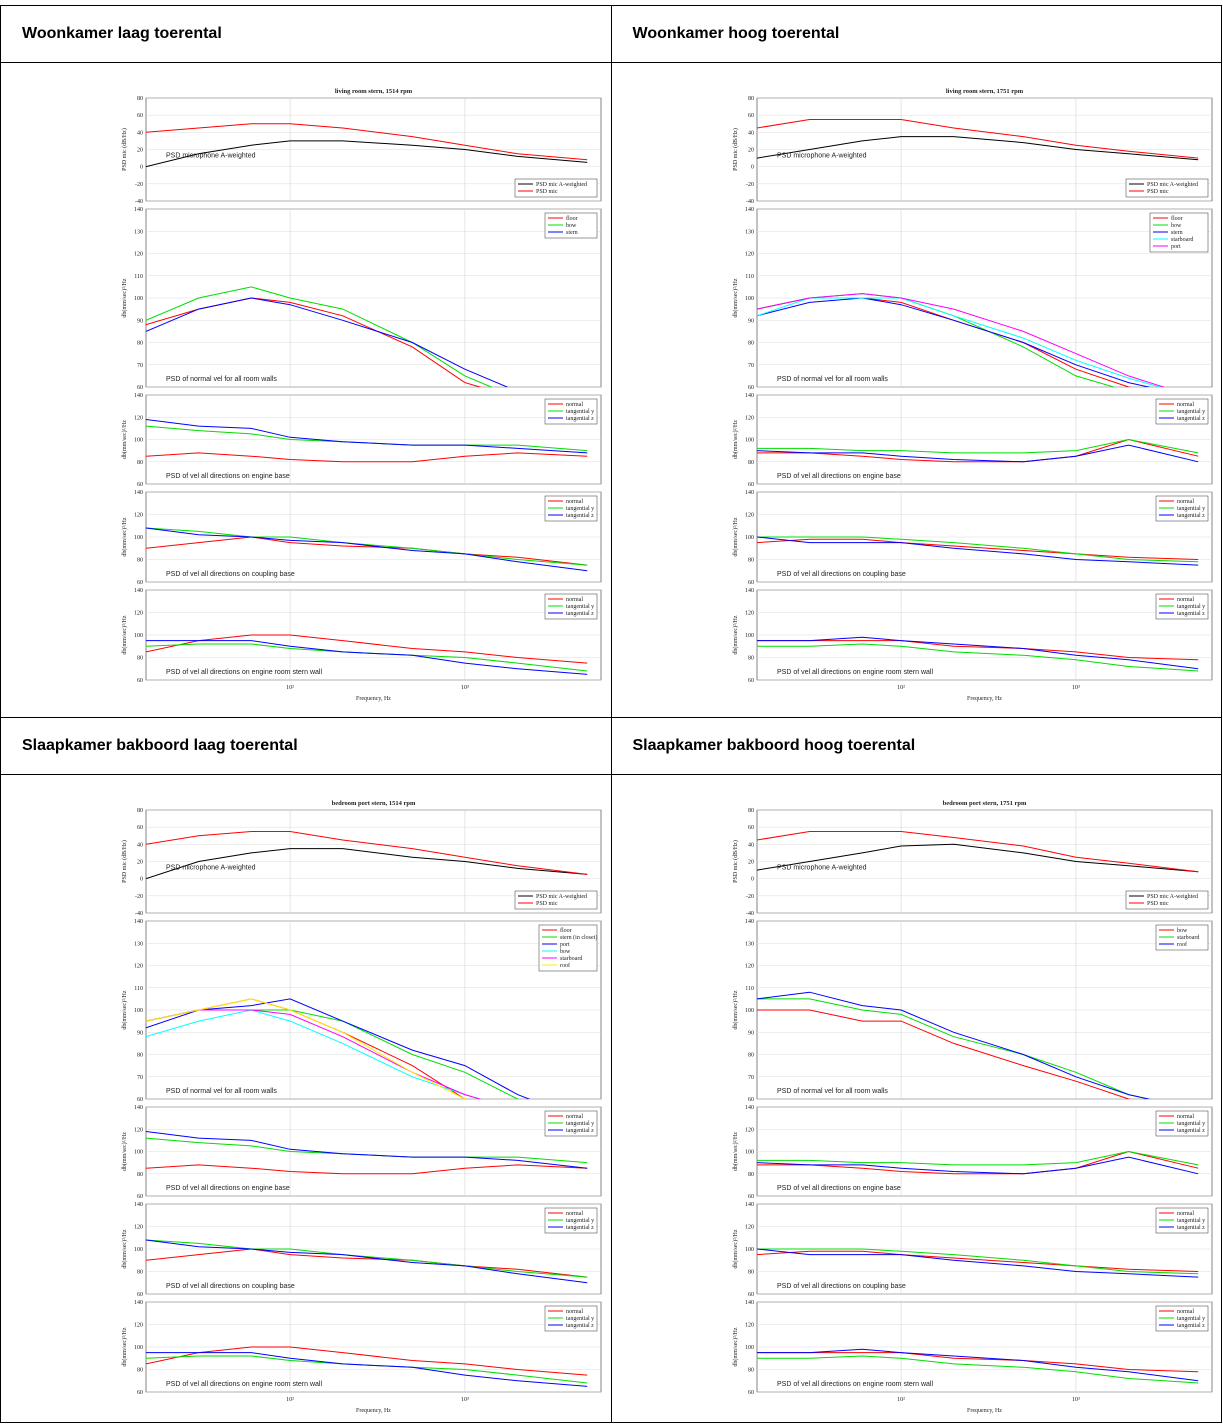 This screenshot has width=1223, height=1425. What do you see at coordinates (578, 937) in the screenshot?
I see `legend-label: stern (in closet)` at bounding box center [578, 937].